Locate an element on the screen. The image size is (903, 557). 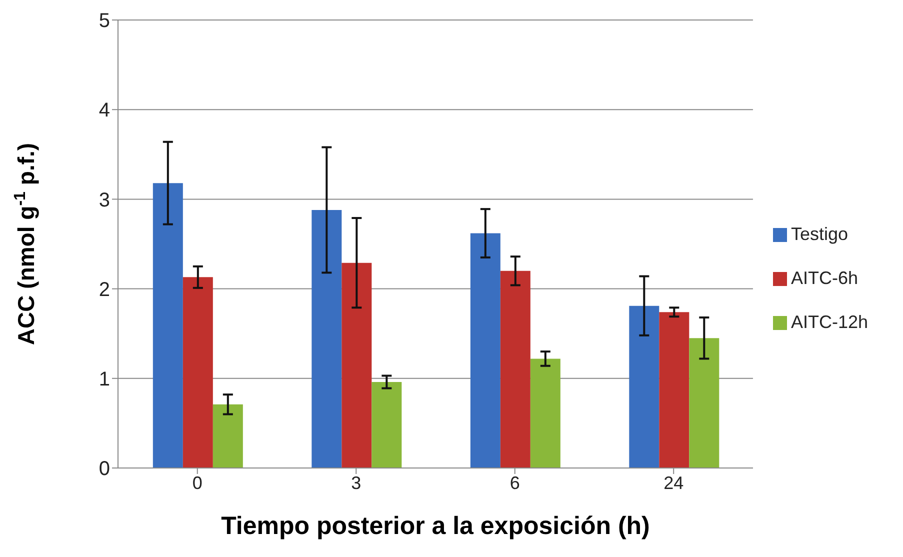
x-tick-label: 6 is located at coordinates (515, 482).